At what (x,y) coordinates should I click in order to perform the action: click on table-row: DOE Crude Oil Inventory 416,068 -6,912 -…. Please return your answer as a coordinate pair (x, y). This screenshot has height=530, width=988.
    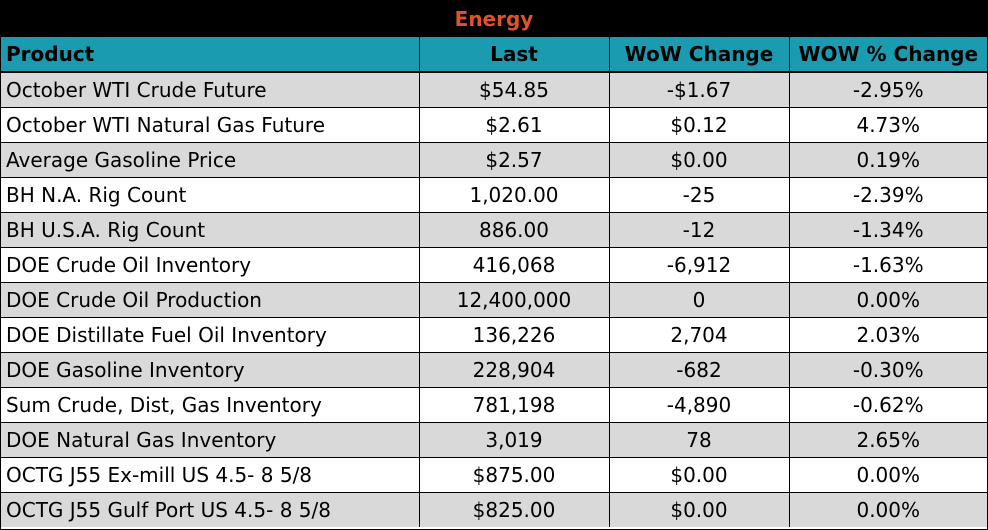
    Looking at the image, I should click on (494, 265).